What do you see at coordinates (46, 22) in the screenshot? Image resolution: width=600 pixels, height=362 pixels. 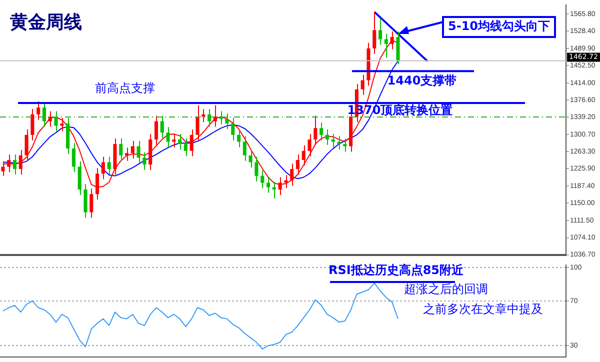 I see `chart-title: 黄金周线` at bounding box center [46, 22].